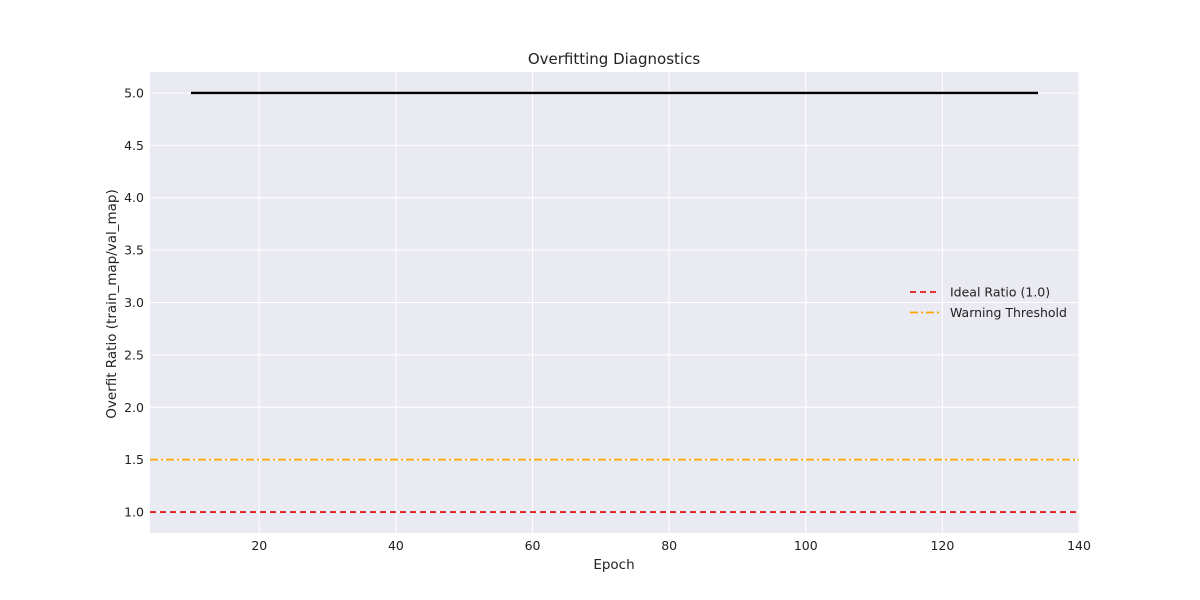  I want to click on x-tick-label: 40, so click(396, 545).